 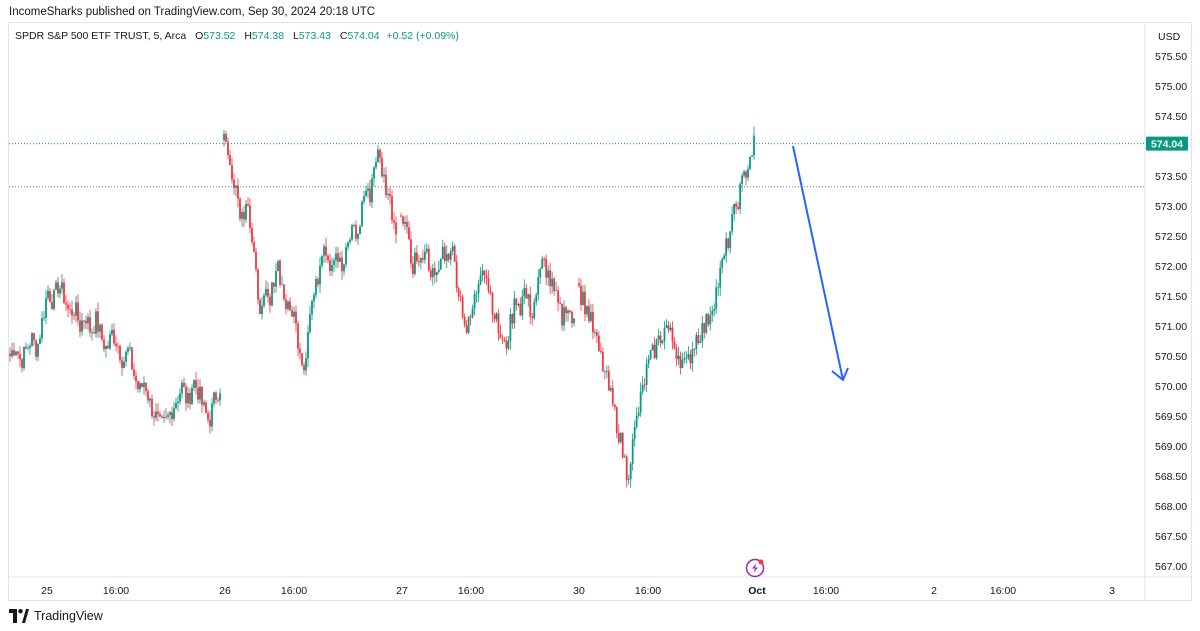 What do you see at coordinates (757, 591) in the screenshot?
I see `x-tick-label: Oct` at bounding box center [757, 591].